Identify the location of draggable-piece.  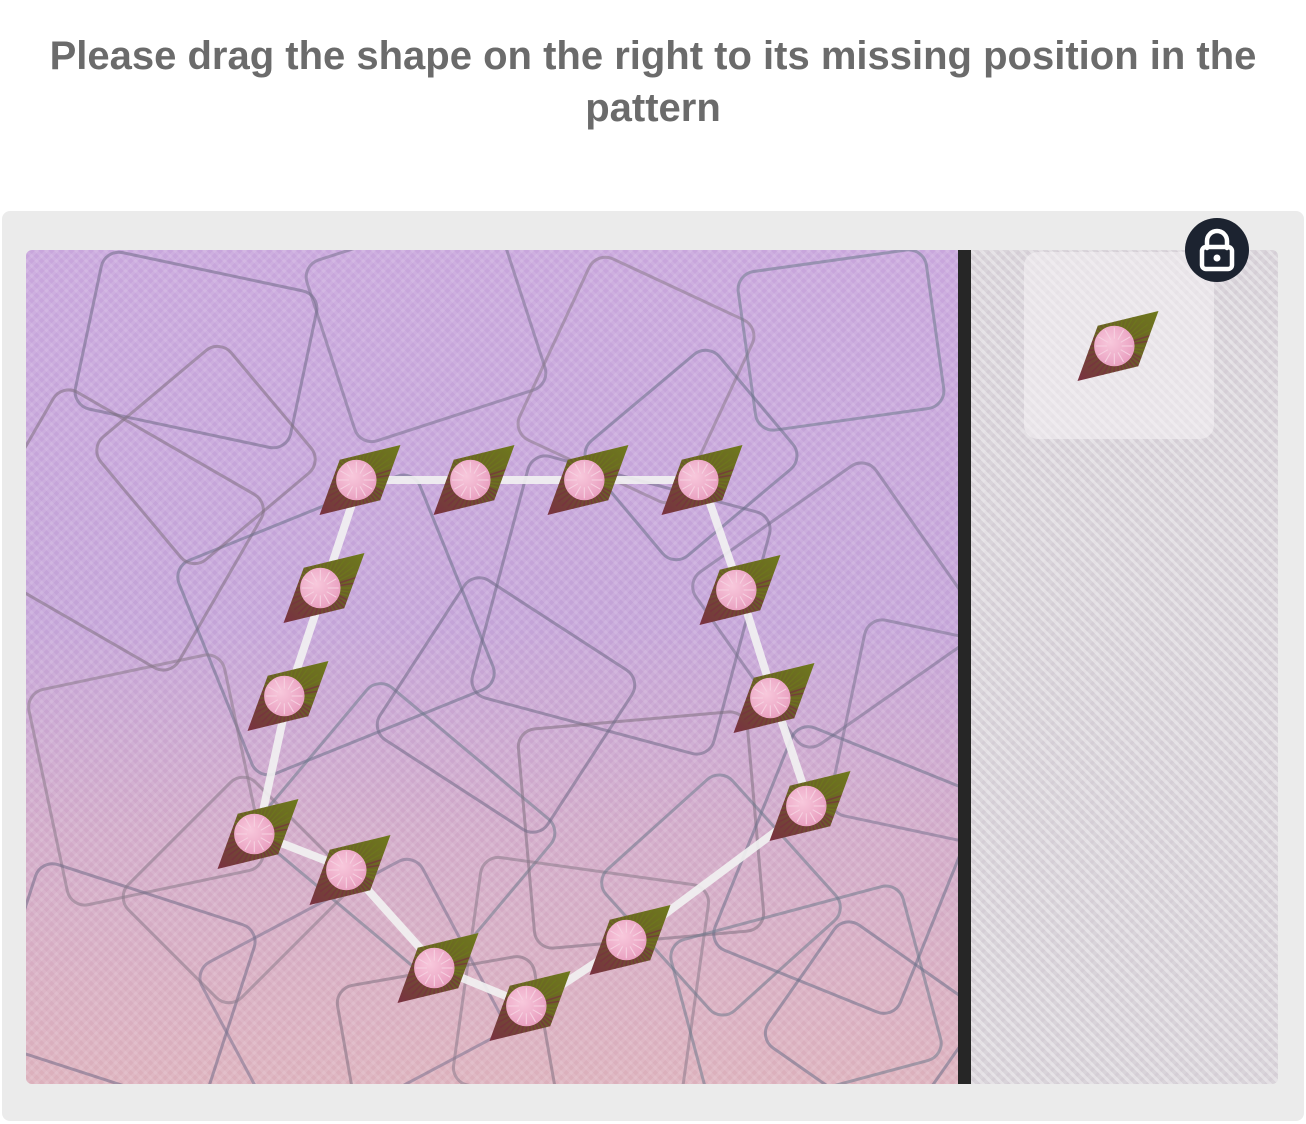
(1119, 345).